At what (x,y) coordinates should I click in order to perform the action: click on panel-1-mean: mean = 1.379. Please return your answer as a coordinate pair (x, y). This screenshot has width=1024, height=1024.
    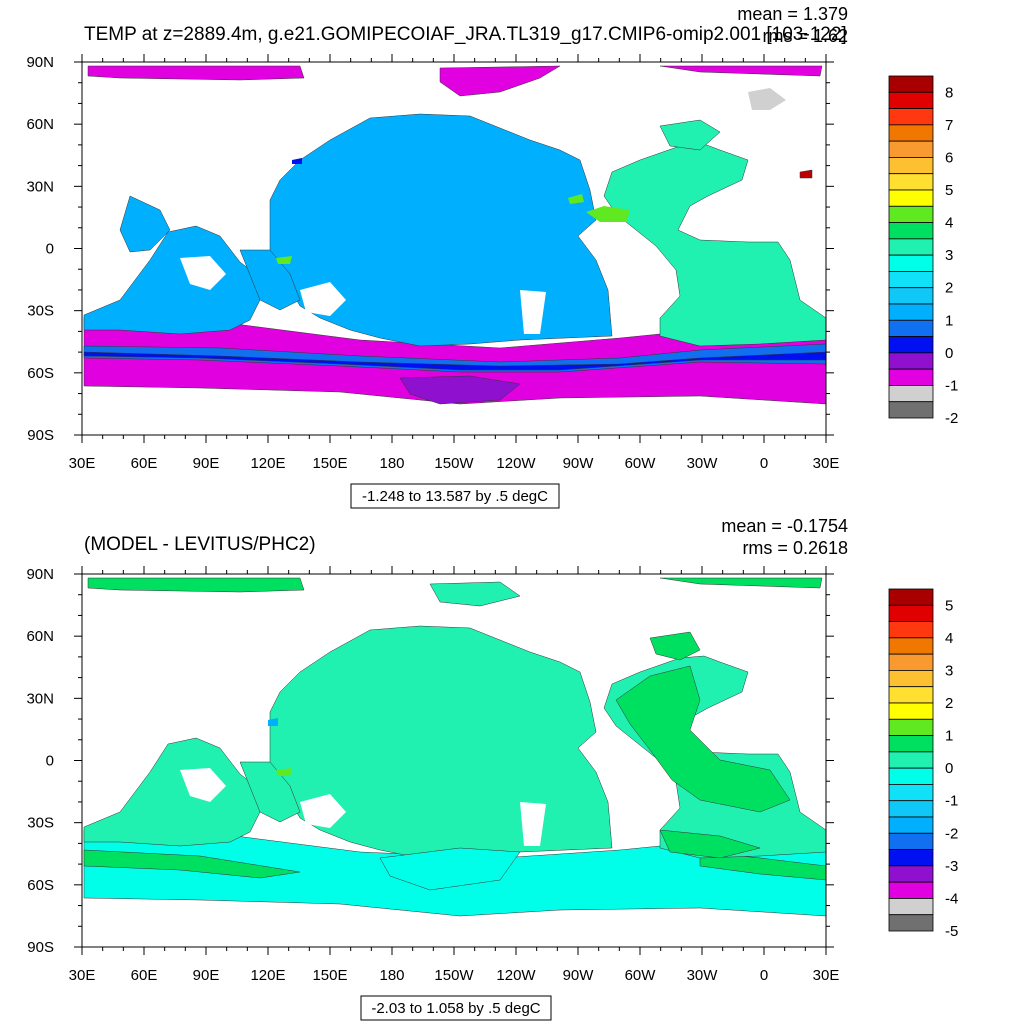
    Looking at the image, I should click on (792, 14).